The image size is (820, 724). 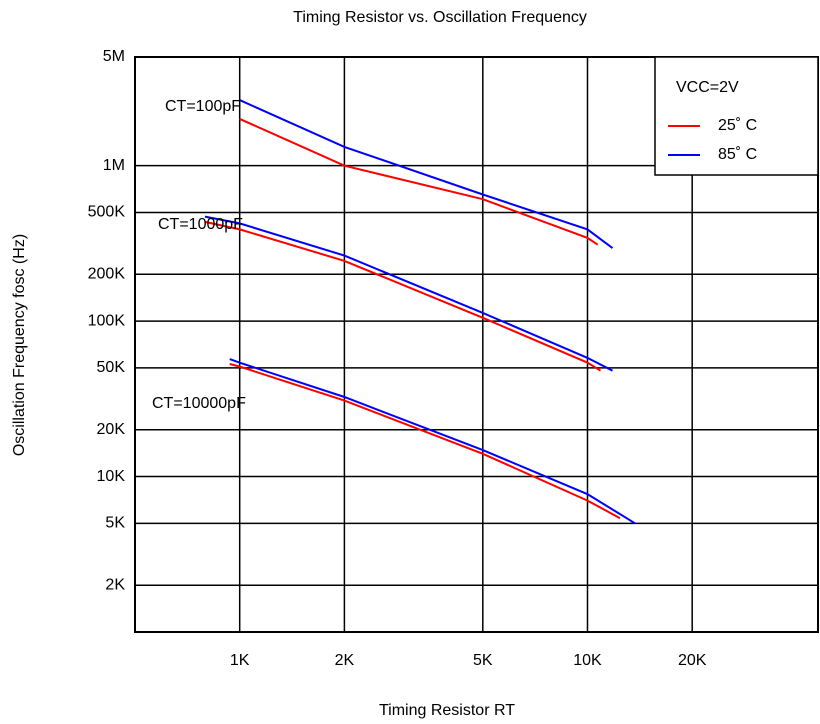 What do you see at coordinates (115, 523) in the screenshot?
I see `y-tick-label: 5K` at bounding box center [115, 523].